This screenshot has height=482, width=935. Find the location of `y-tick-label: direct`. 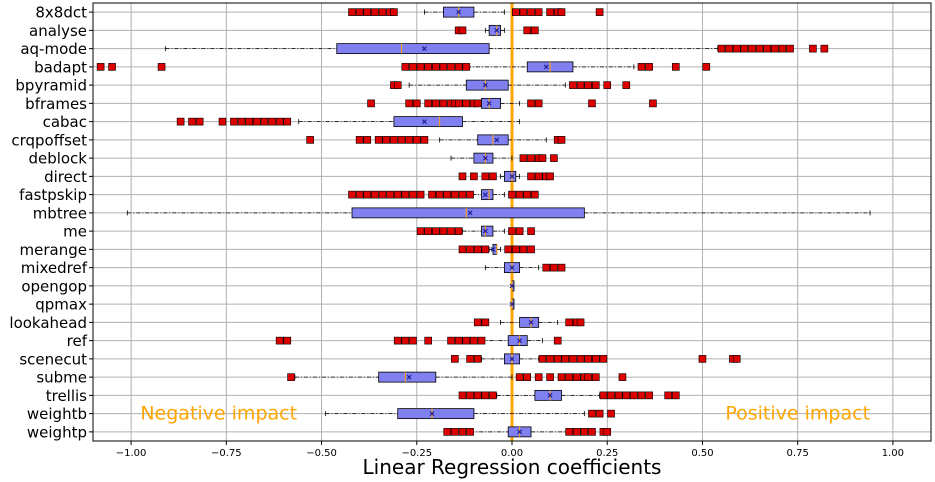

y-tick-label: direct is located at coordinates (65, 177).